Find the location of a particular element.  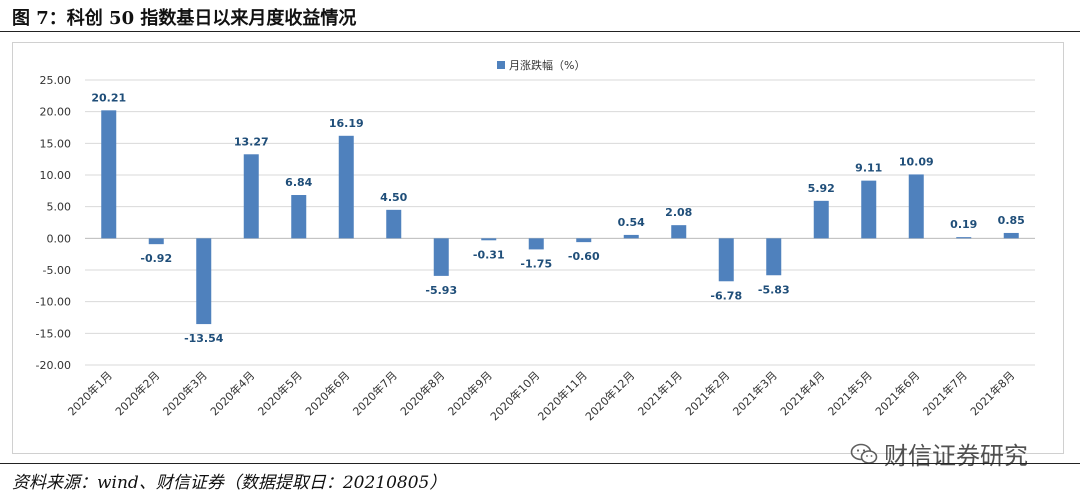

data-label: 4.50 is located at coordinates (393, 197).